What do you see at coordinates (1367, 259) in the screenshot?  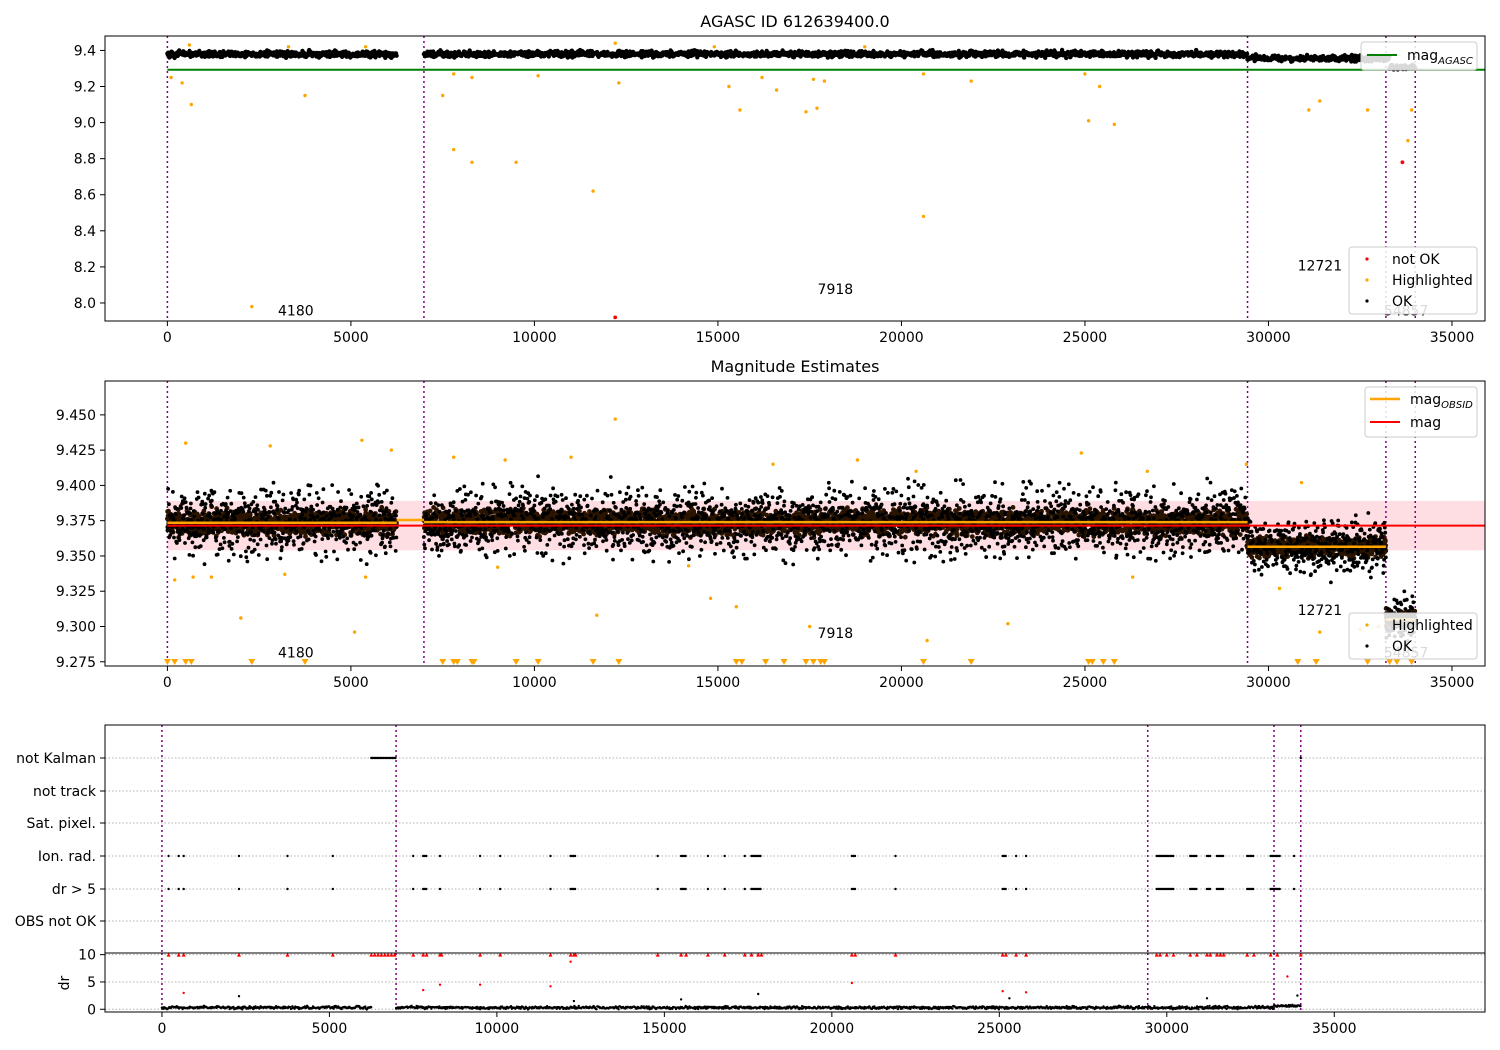 I see `legend-not-ok-swatch` at bounding box center [1367, 259].